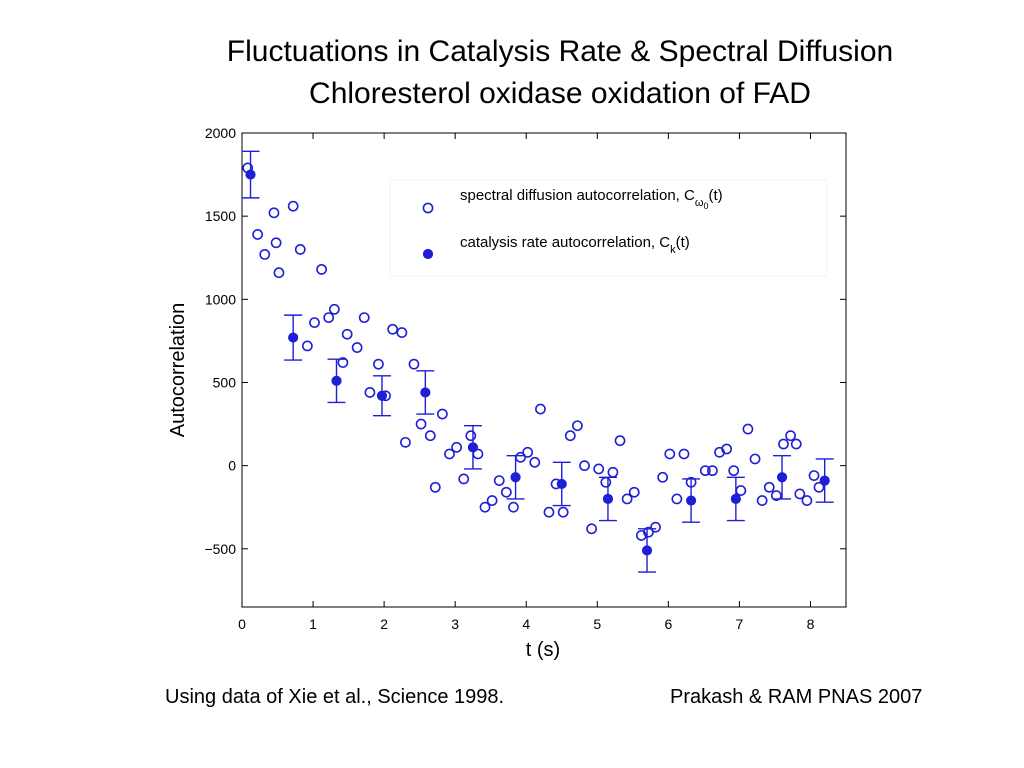 The width and height of the screenshot is (1024, 768). What do you see at coordinates (220, 549) in the screenshot?
I see `y-tick-label: −500` at bounding box center [220, 549].